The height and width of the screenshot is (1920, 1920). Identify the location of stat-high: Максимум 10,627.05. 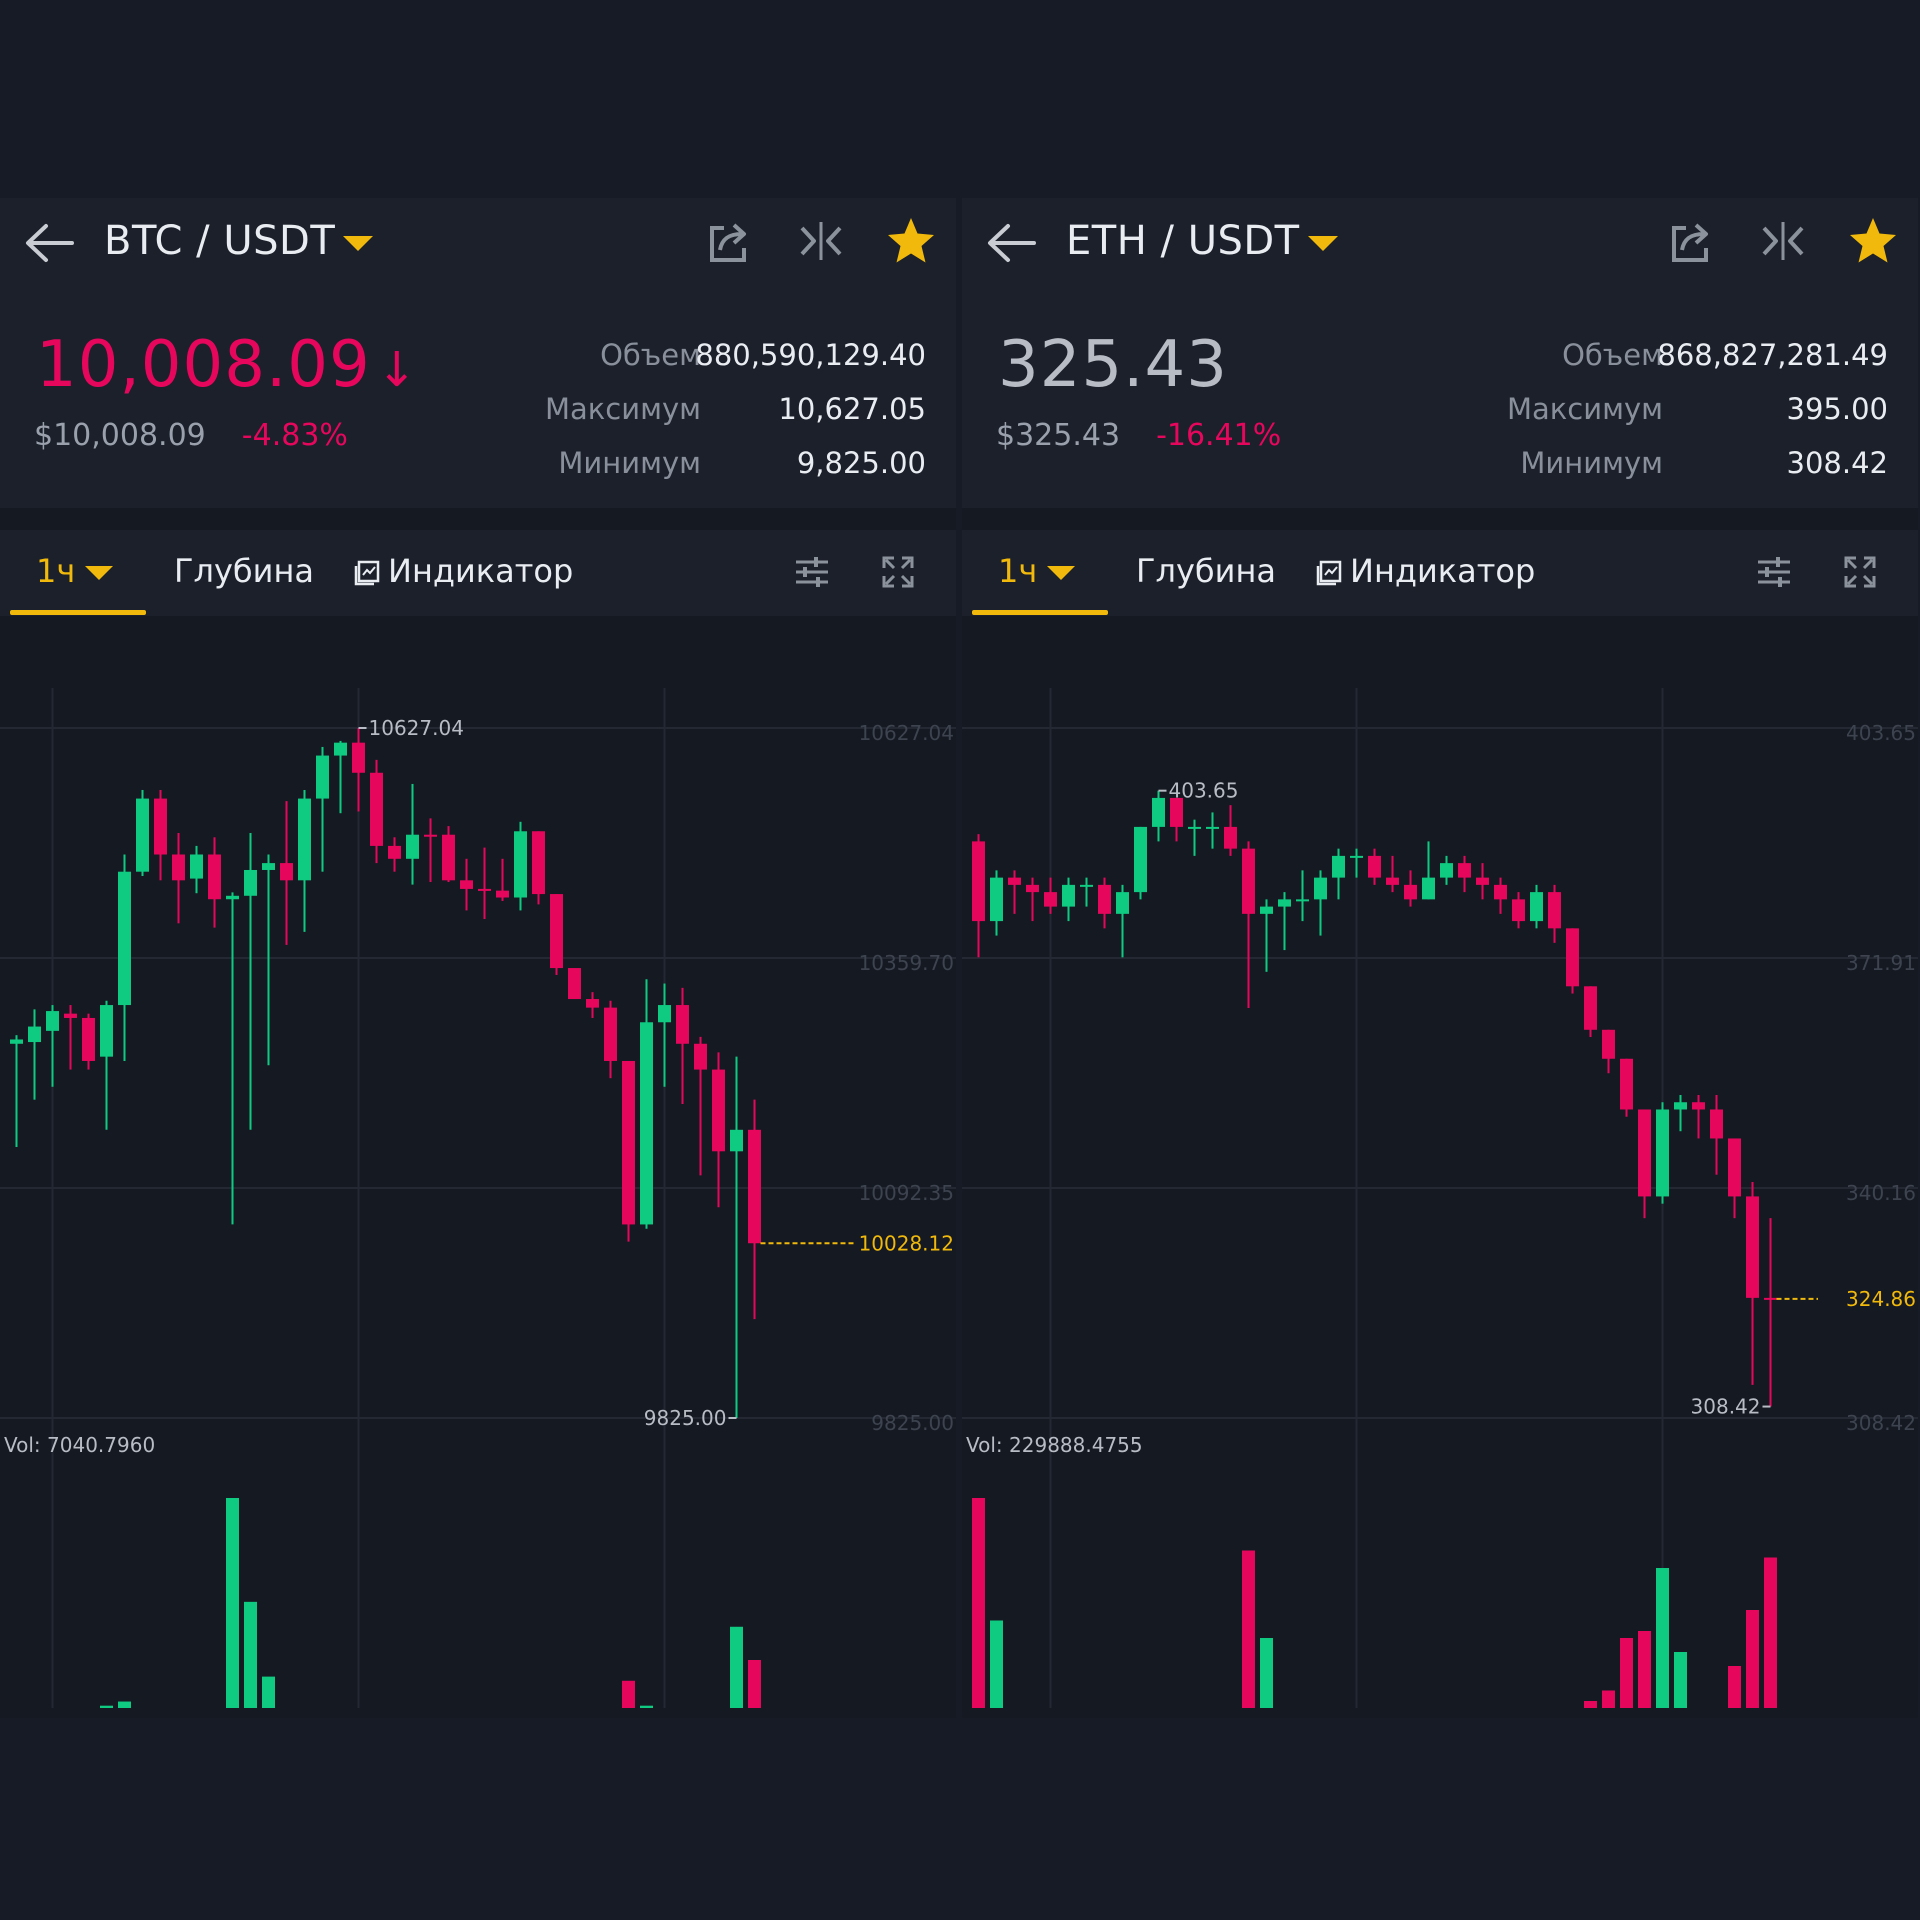
(666, 419).